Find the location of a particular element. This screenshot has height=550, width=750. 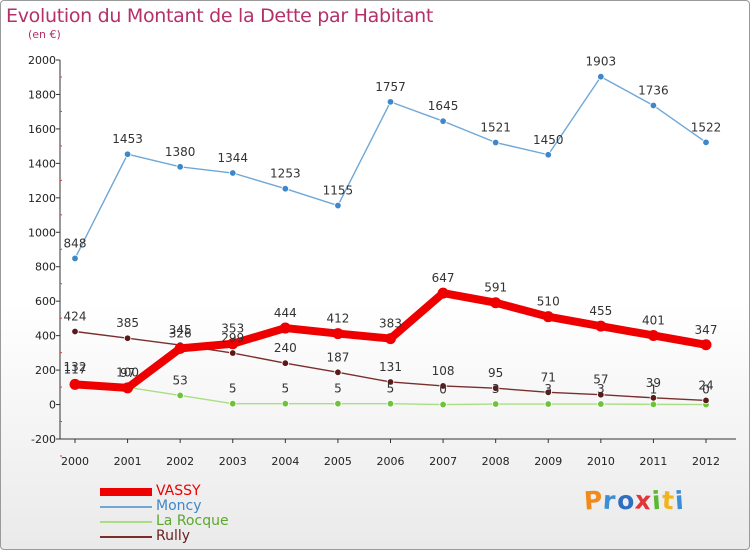

data-label-rully: 24 is located at coordinates (705, 385).